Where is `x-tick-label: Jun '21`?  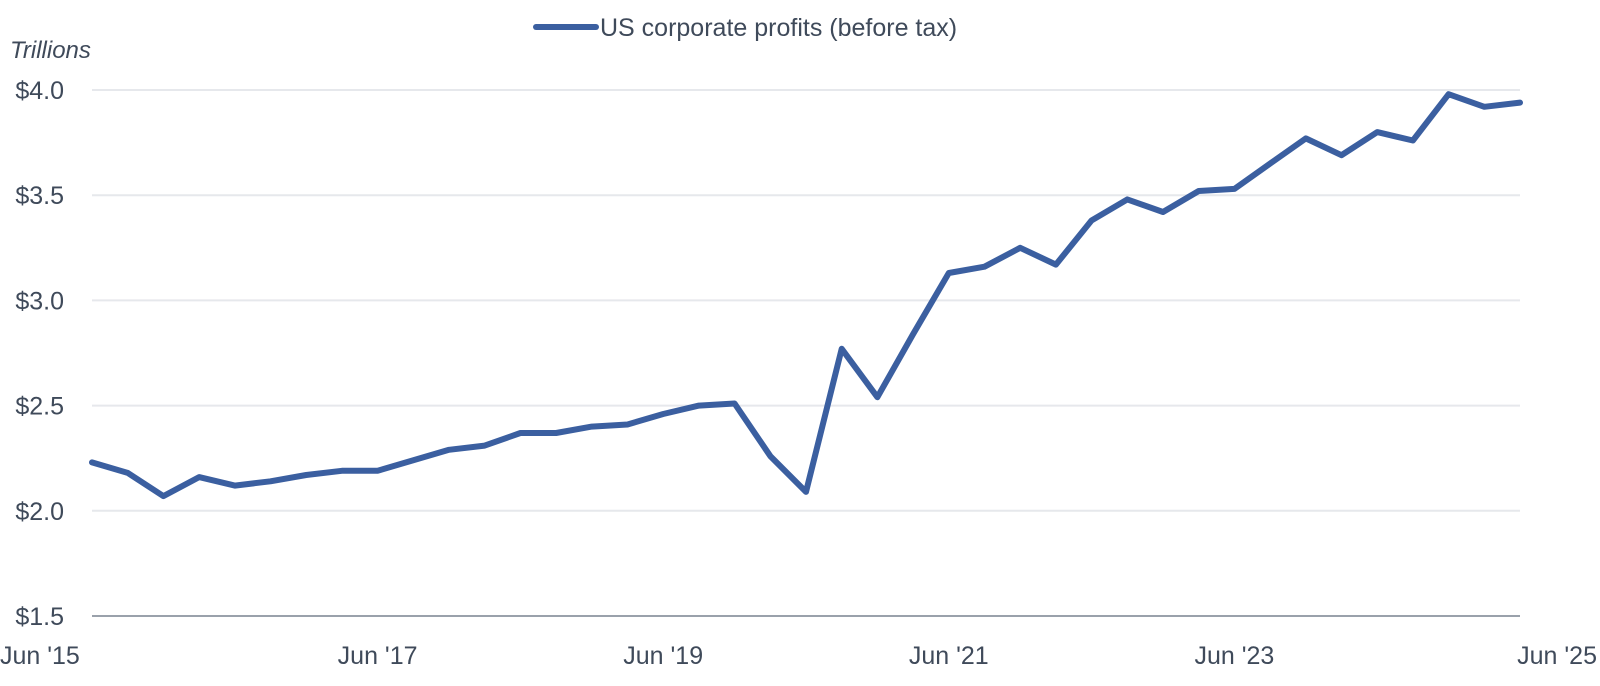 x-tick-label: Jun '21 is located at coordinates (949, 656).